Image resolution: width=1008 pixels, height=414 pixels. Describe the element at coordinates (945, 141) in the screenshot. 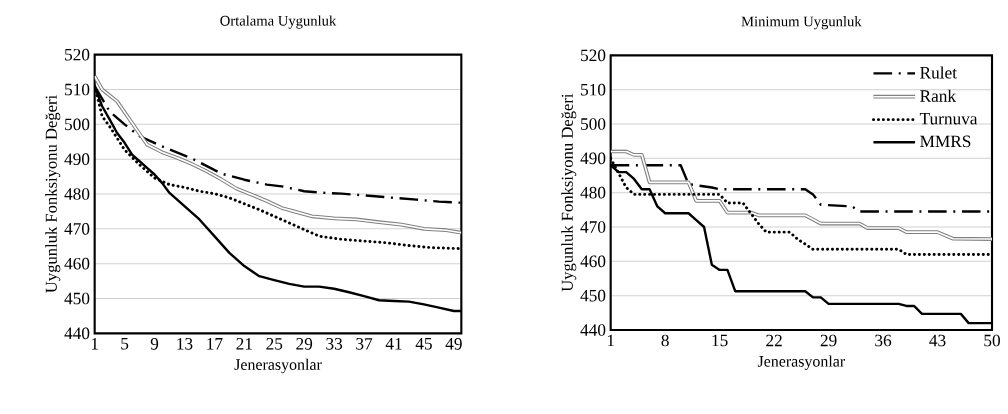

I see `legend-label: MMRS` at that location.